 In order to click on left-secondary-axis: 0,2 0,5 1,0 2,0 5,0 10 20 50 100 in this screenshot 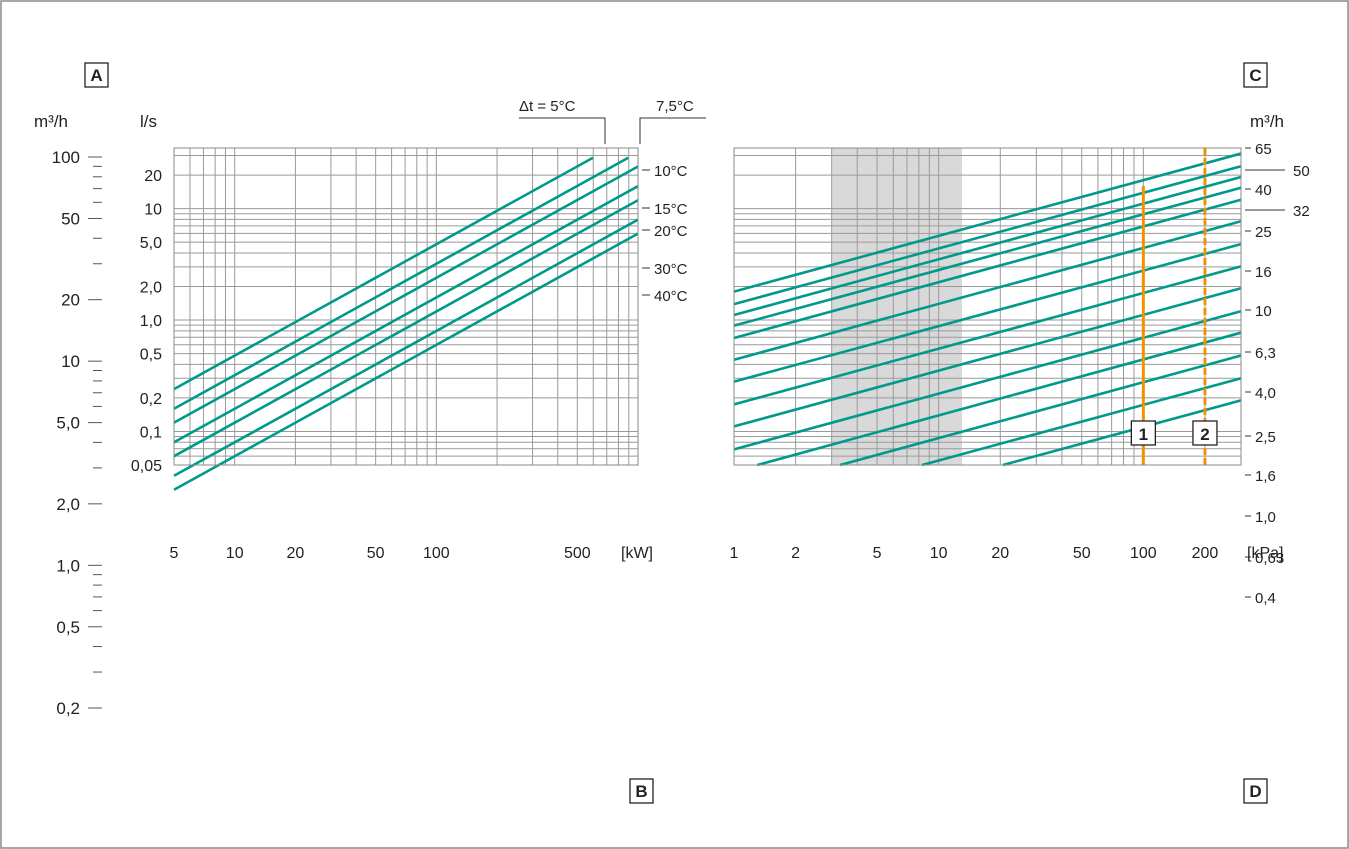, I will do `click(77, 433)`.